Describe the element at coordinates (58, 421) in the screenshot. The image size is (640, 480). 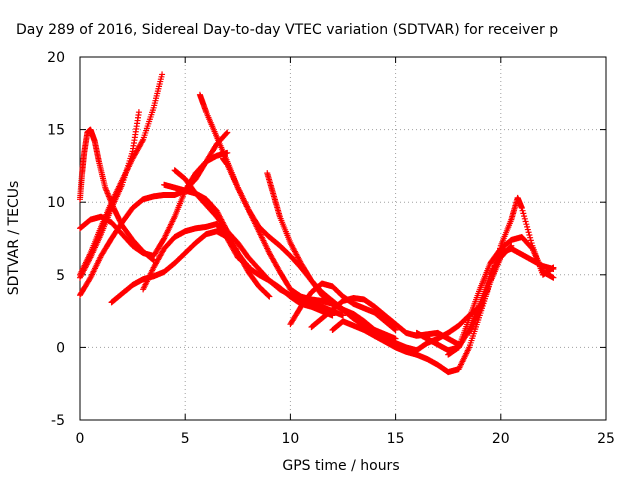
I see `y-tick-label: -5` at that location.